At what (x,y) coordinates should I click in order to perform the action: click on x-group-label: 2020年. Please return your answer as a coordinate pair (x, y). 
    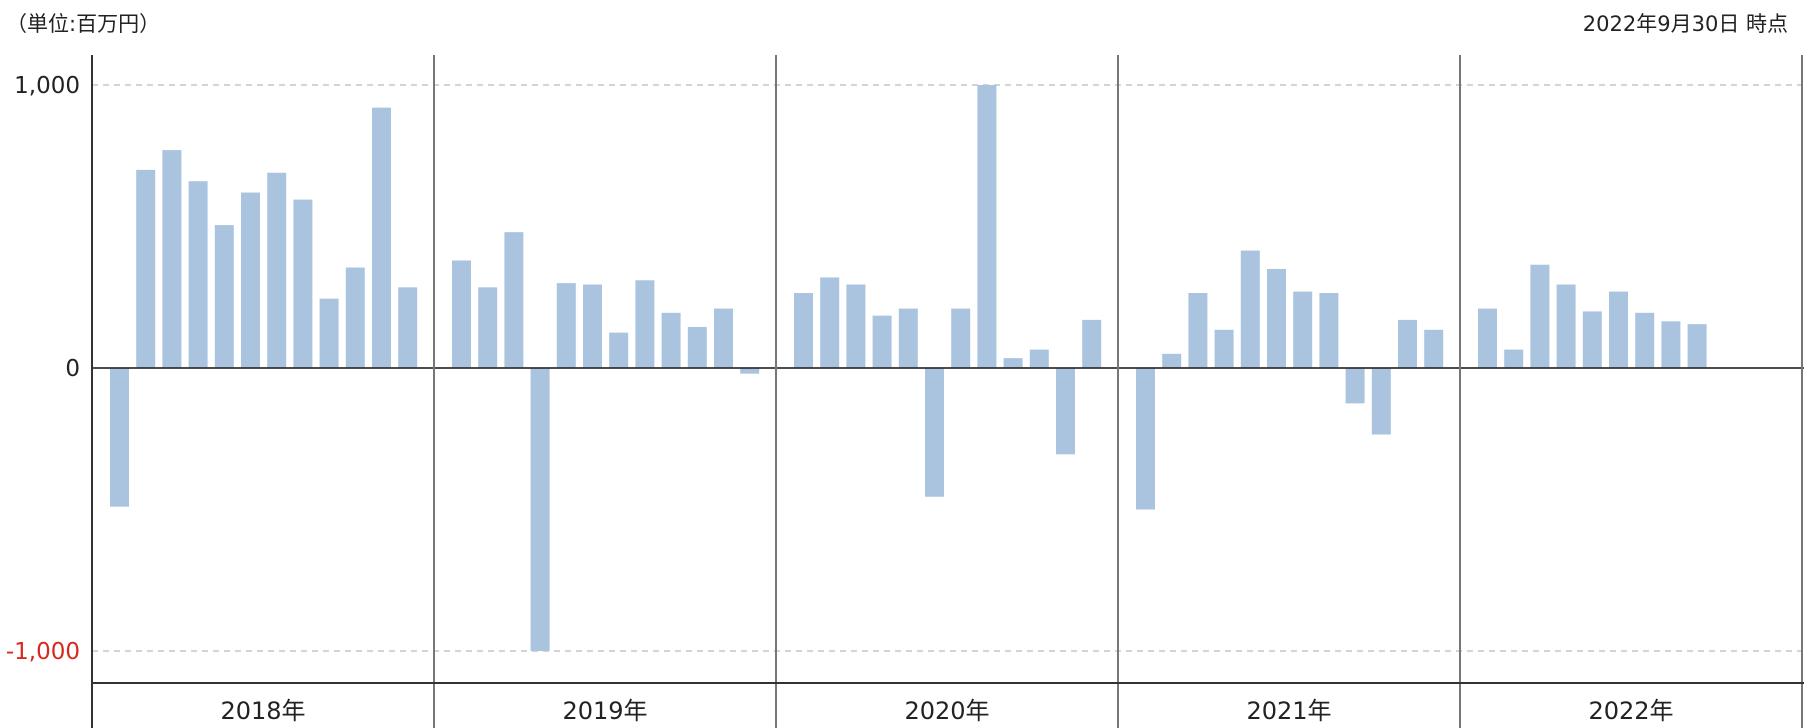
    Looking at the image, I should click on (946, 711).